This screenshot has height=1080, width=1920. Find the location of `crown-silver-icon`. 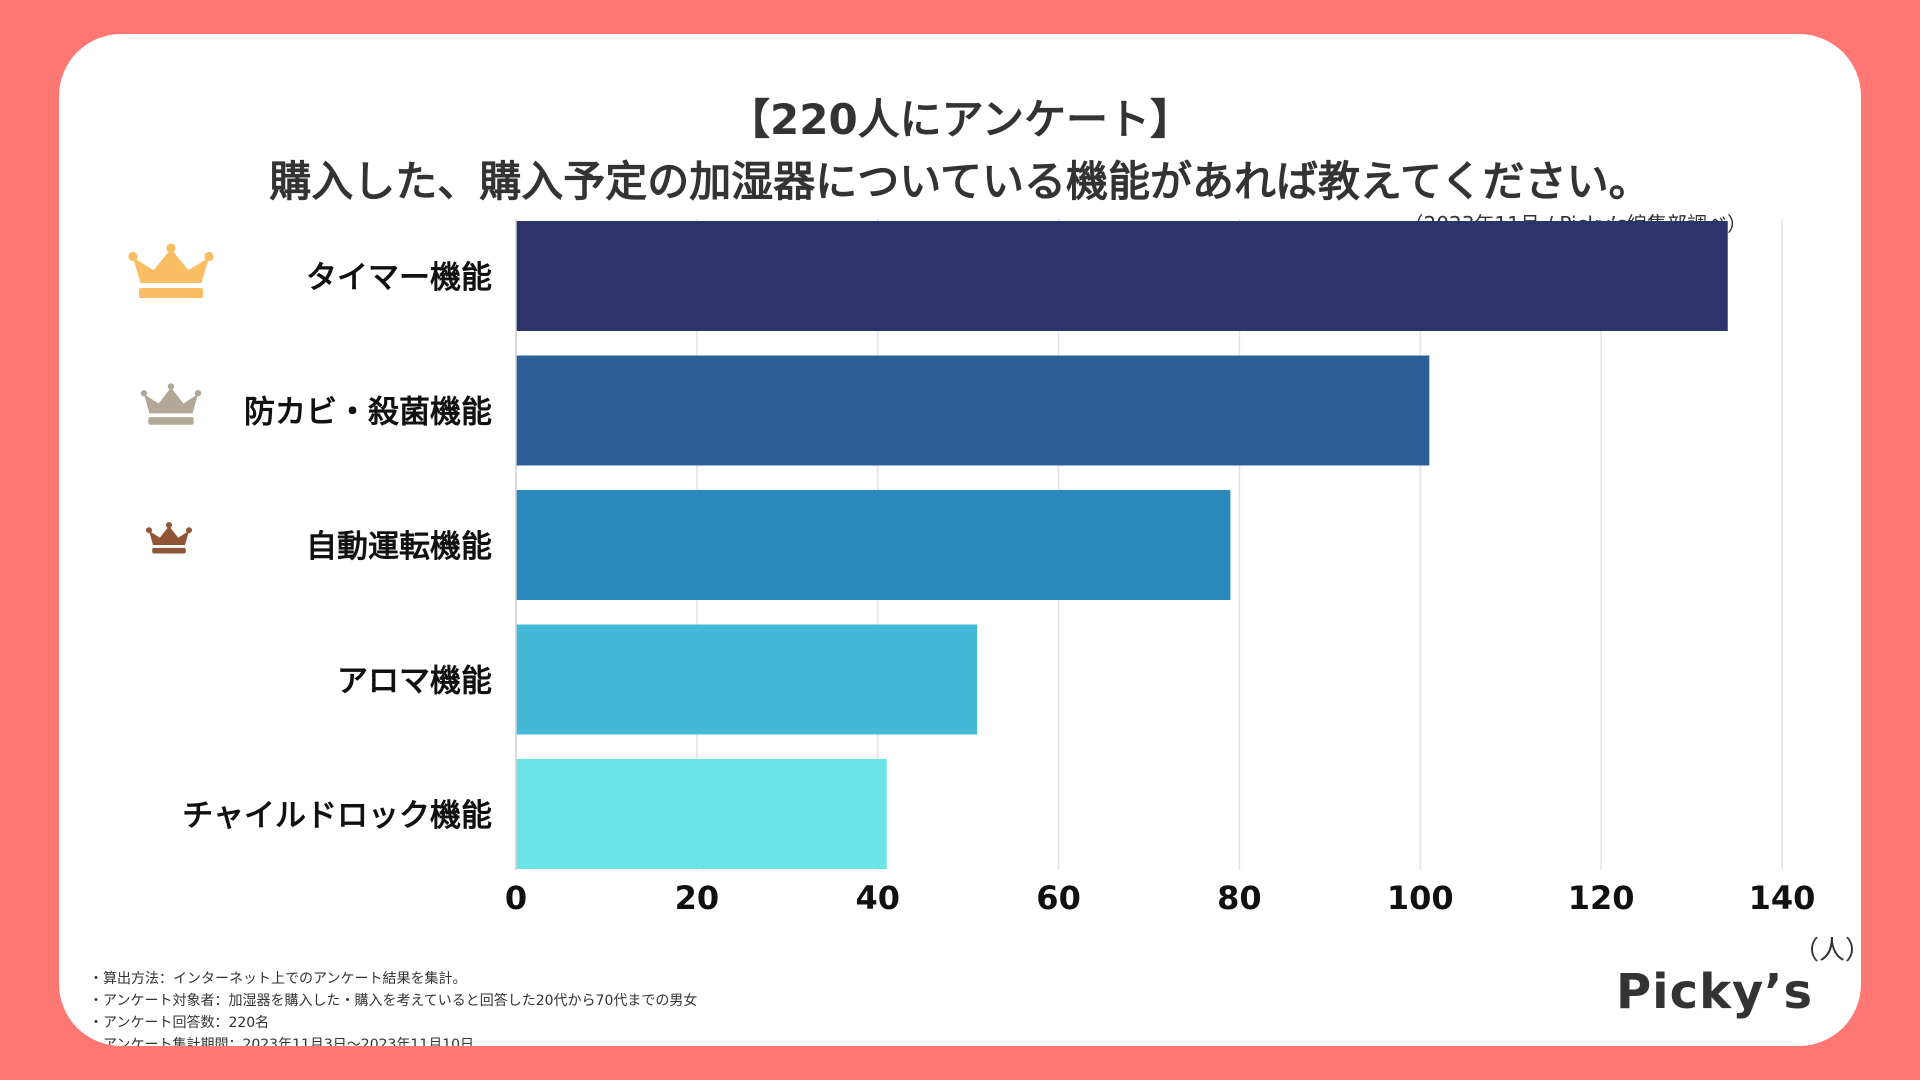

crown-silver-icon is located at coordinates (171, 404).